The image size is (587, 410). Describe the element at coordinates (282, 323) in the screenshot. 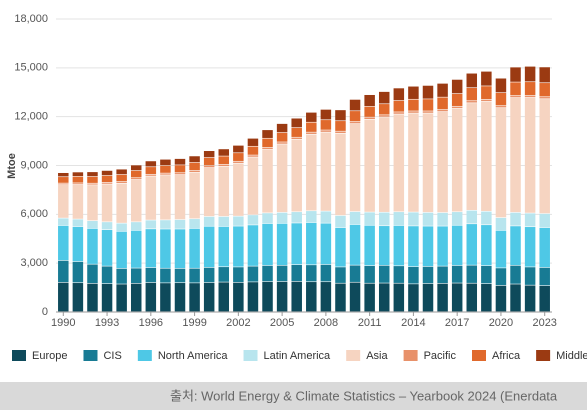

I see `x-tick-label: 2005` at that location.